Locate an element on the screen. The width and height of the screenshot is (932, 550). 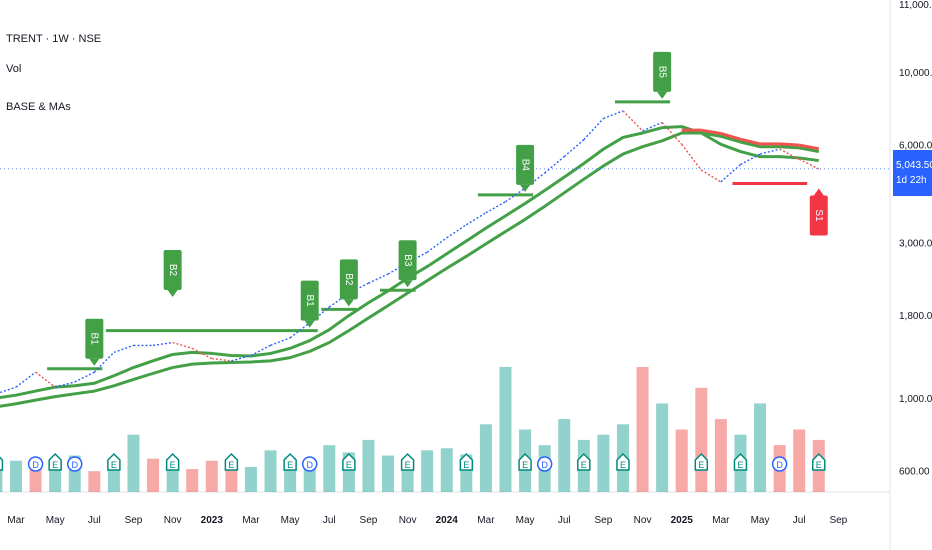
buy-signal-label: B2 is located at coordinates (172, 273).